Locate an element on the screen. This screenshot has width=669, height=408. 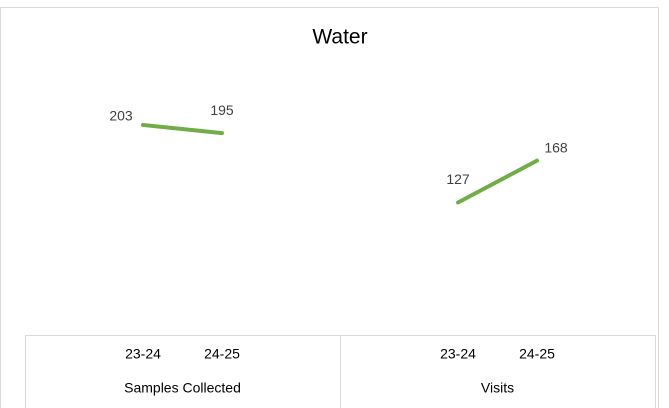
data-label: 203 is located at coordinates (121, 116).